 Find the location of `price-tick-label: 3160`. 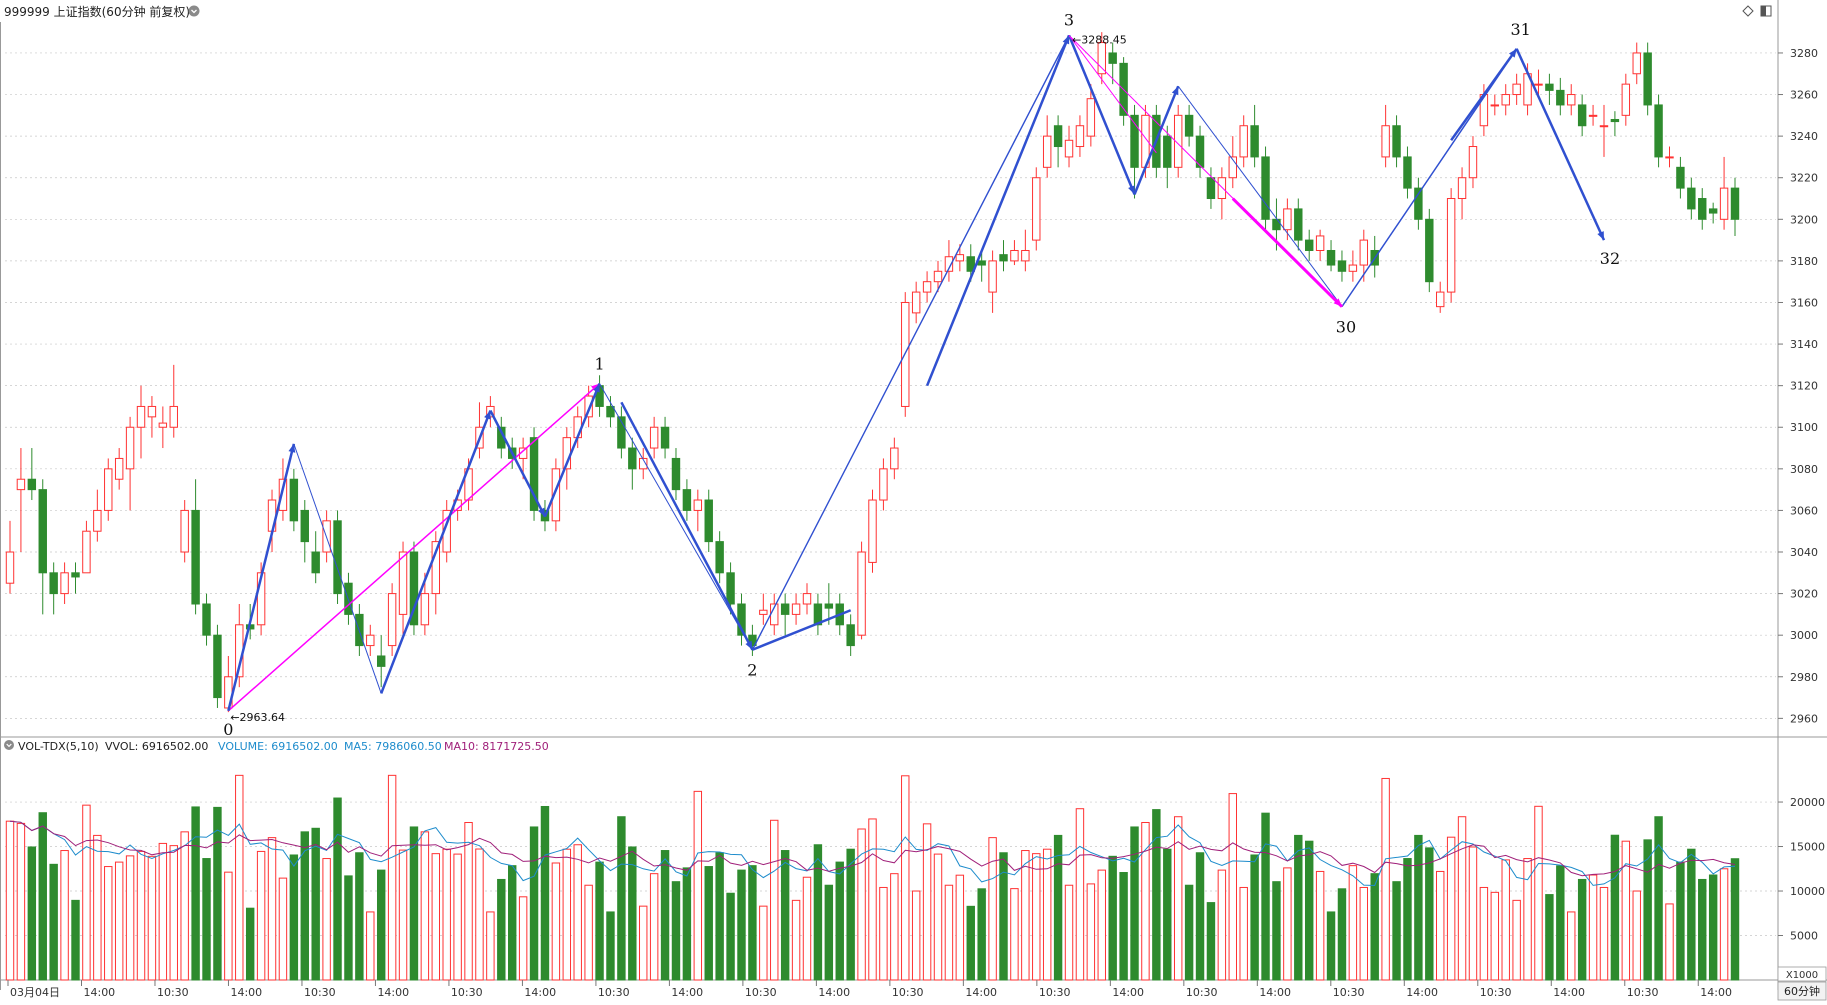

price-tick-label: 3160 is located at coordinates (1804, 302).